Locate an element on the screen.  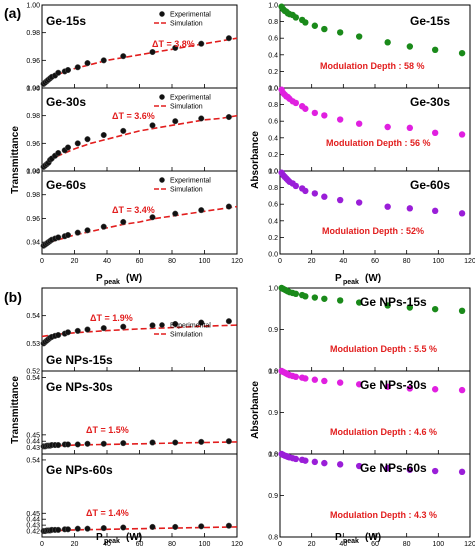
panel-title: Ge-30s is located at coordinates (66, 102).